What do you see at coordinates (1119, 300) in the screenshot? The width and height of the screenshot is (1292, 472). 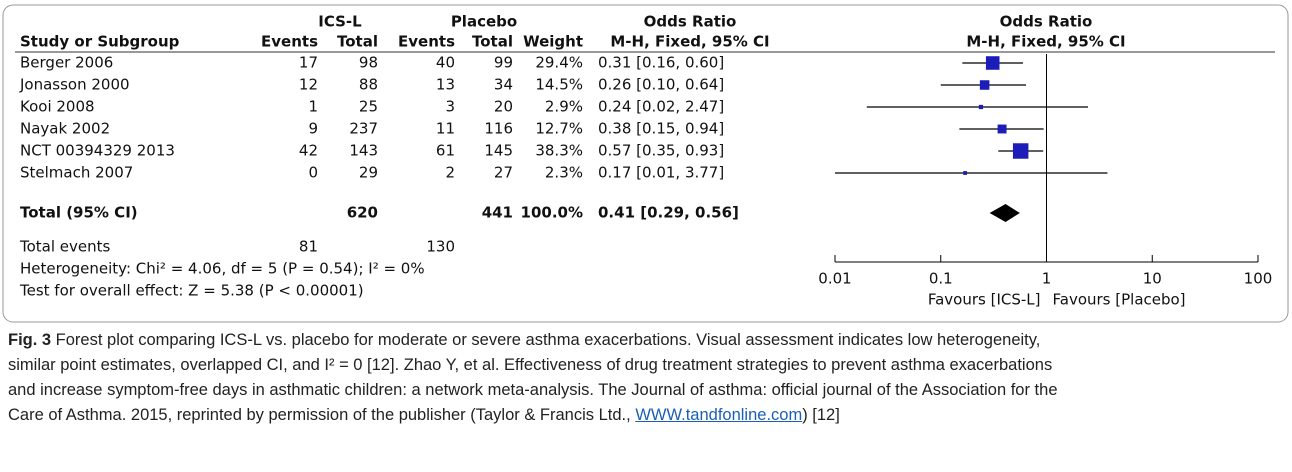 I see `favours-right: Favours [Placebo]` at bounding box center [1119, 300].